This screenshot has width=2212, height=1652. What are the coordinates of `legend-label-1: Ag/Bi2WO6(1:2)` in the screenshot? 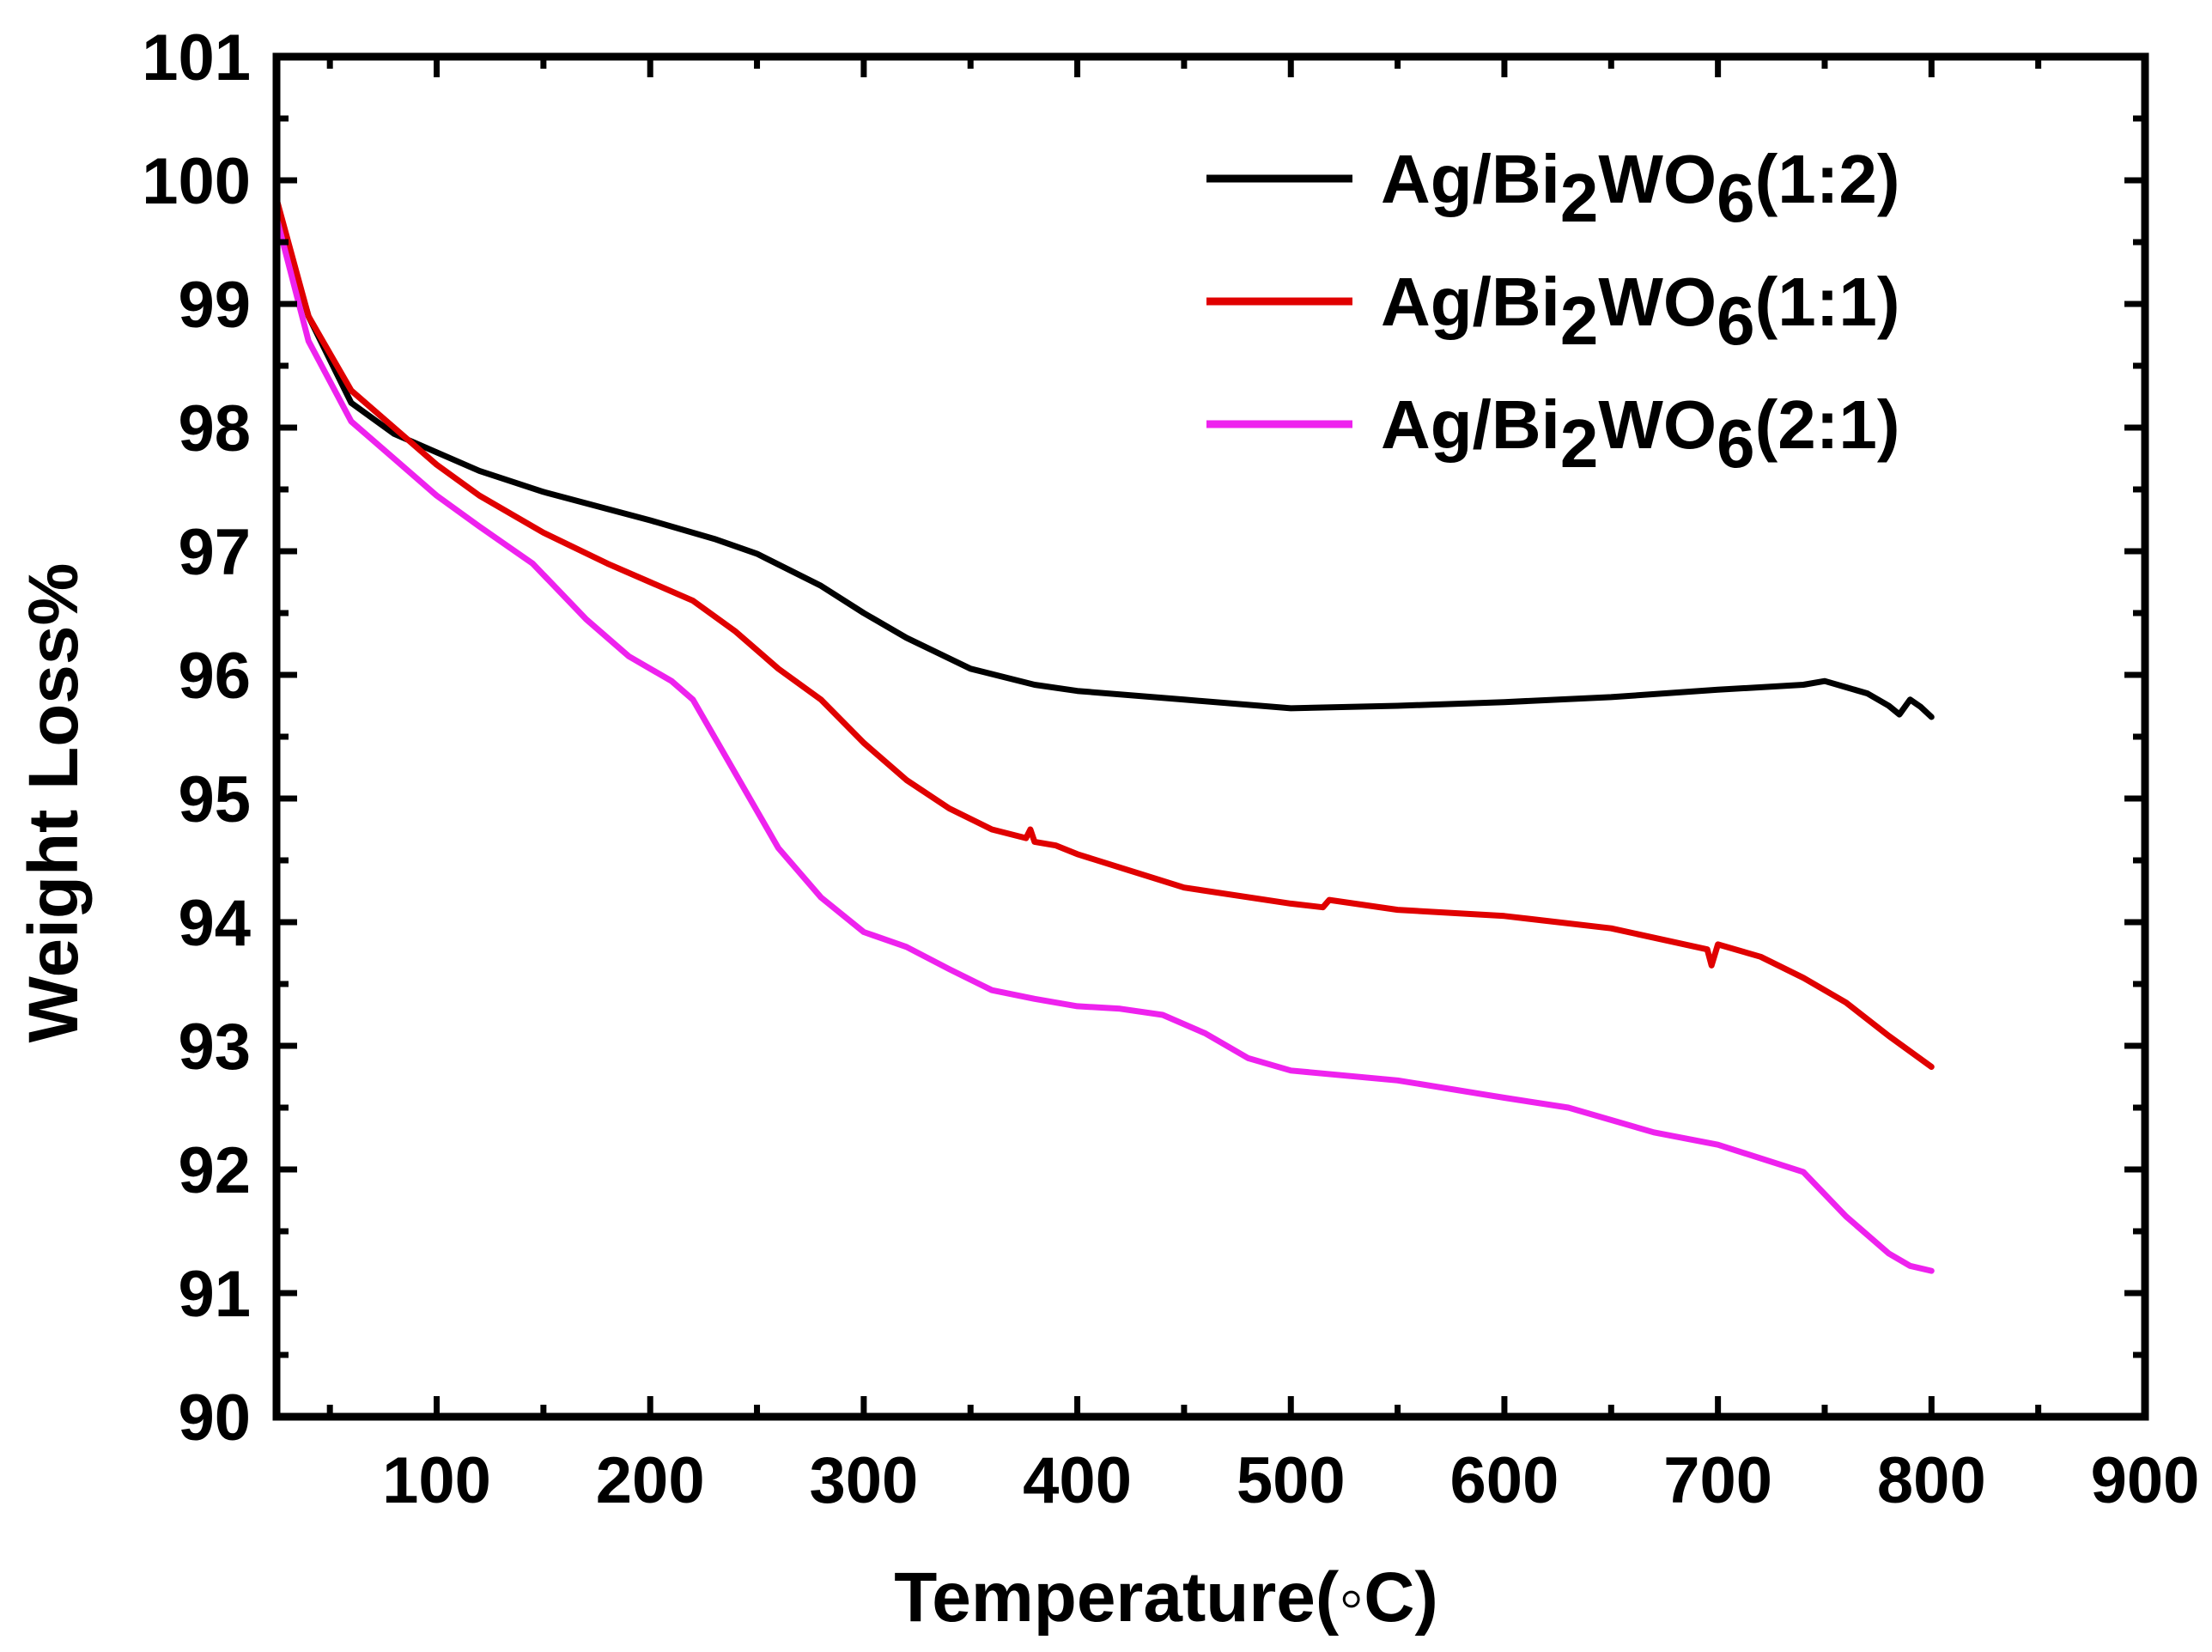 It's located at (1641, 188).